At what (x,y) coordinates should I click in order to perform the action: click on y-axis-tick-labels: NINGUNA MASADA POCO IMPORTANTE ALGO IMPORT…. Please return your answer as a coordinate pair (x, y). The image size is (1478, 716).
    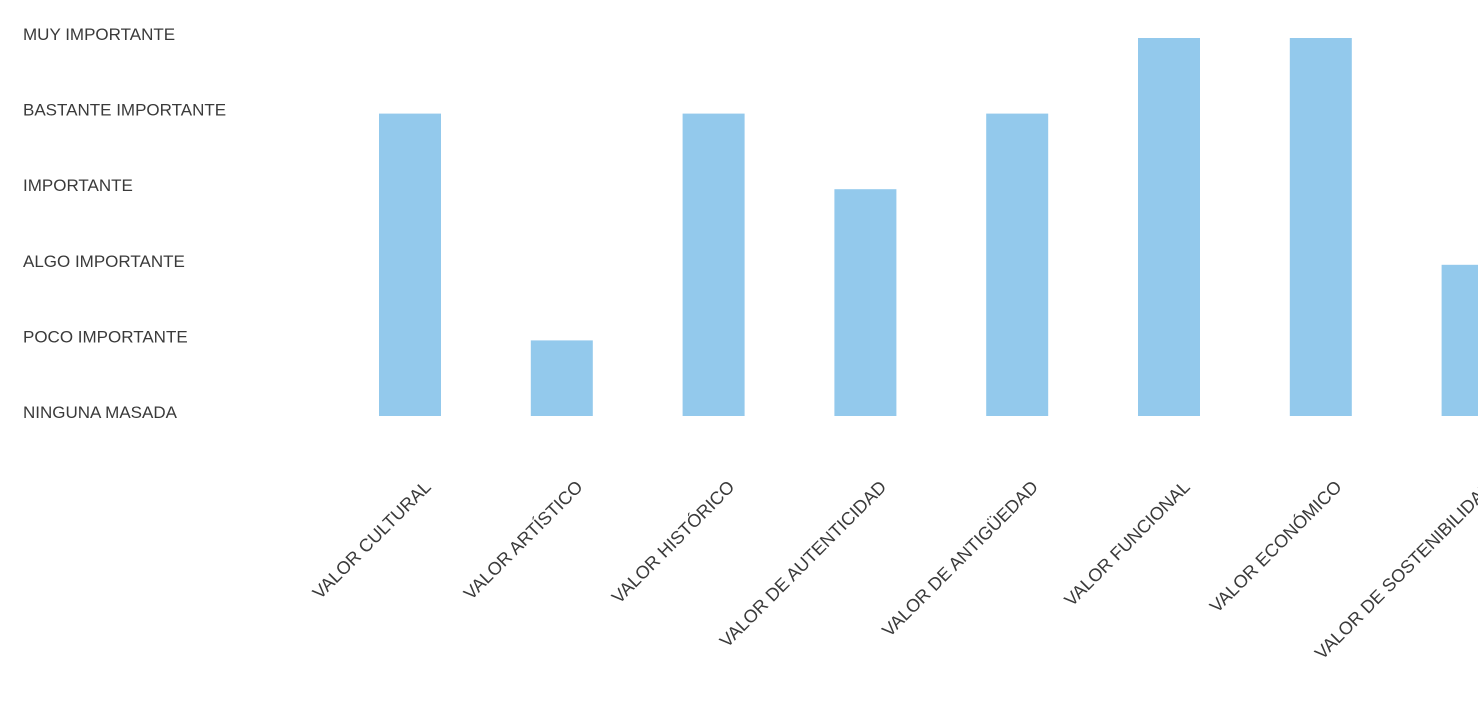
    Looking at the image, I should click on (124, 223).